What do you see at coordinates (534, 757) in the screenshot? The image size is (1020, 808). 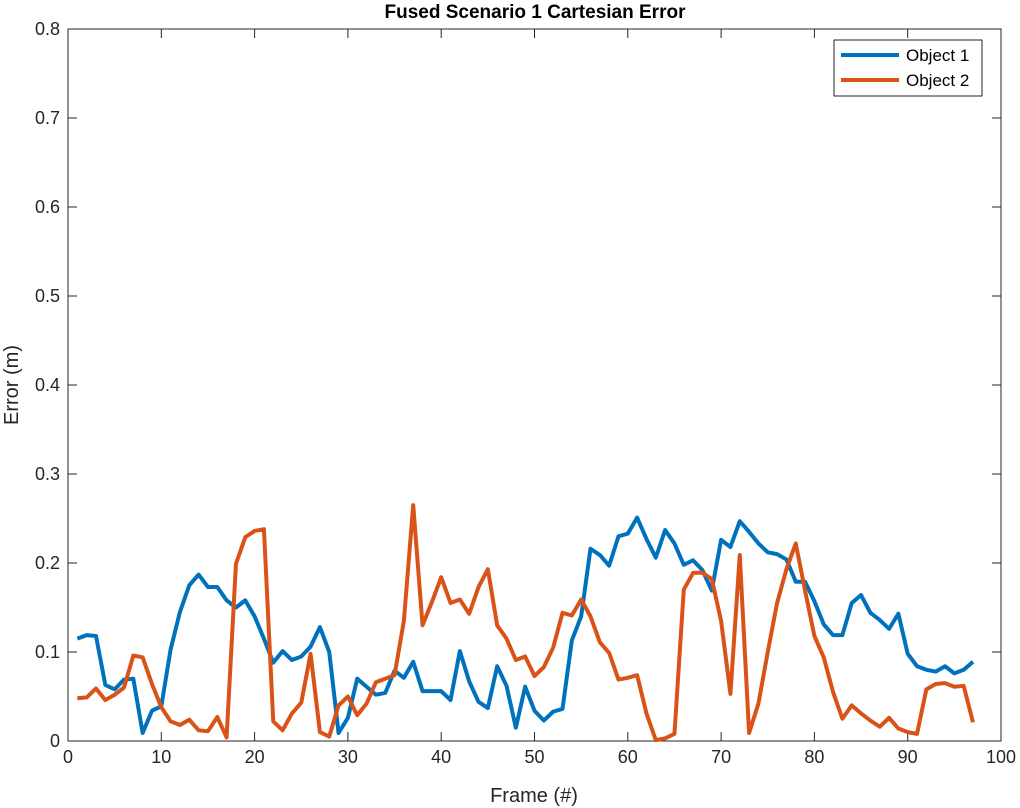 I see `x-tick-label: 50` at bounding box center [534, 757].